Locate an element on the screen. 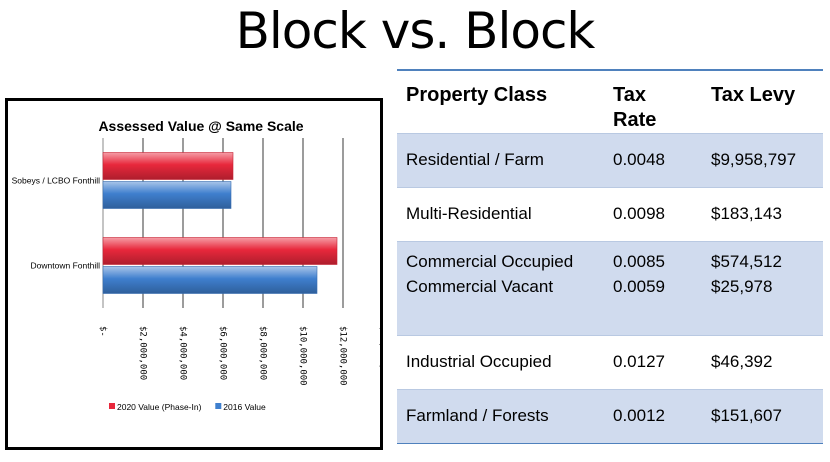 The width and height of the screenshot is (830, 462). table-cell: 0.0127 is located at coordinates (653, 363).